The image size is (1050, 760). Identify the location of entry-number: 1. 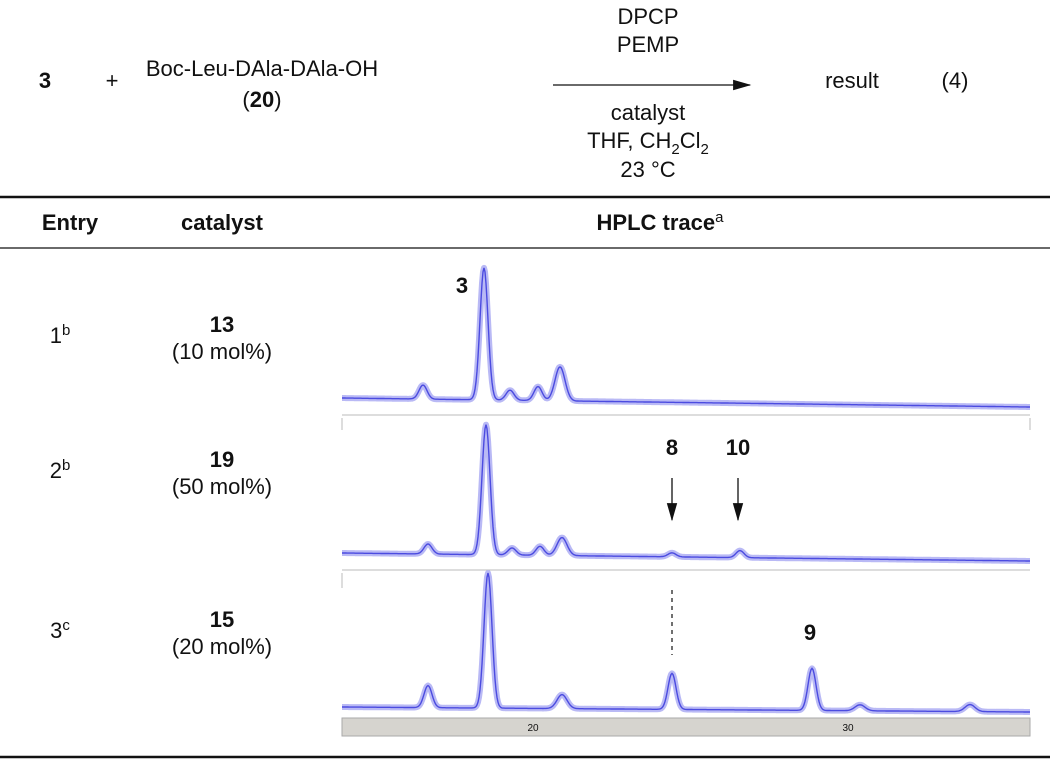
(56, 335).